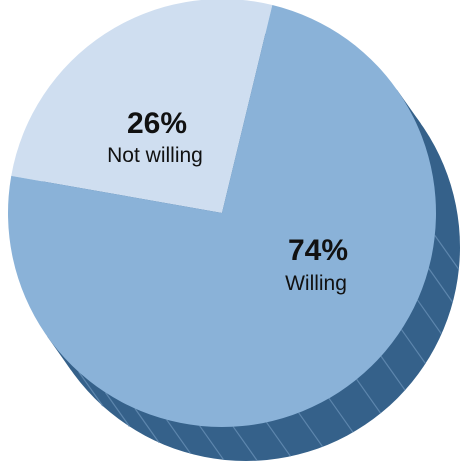 The image size is (460, 461). I want to click on slice-value-label-willing: 74%, so click(318, 250).